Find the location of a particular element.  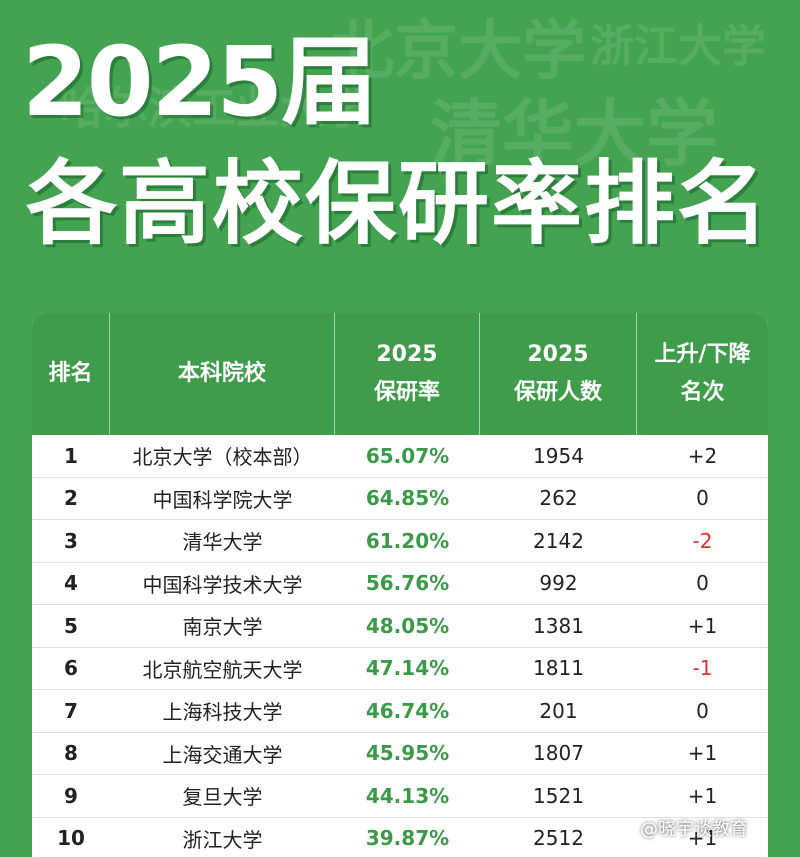

table-cell: 上海交通大学 is located at coordinates (222, 754).